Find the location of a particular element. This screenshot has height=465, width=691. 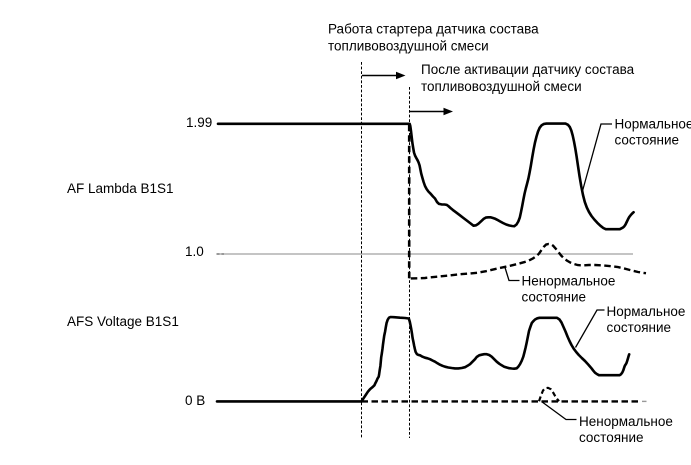

svg-text: 1.99 is located at coordinates (199, 122).